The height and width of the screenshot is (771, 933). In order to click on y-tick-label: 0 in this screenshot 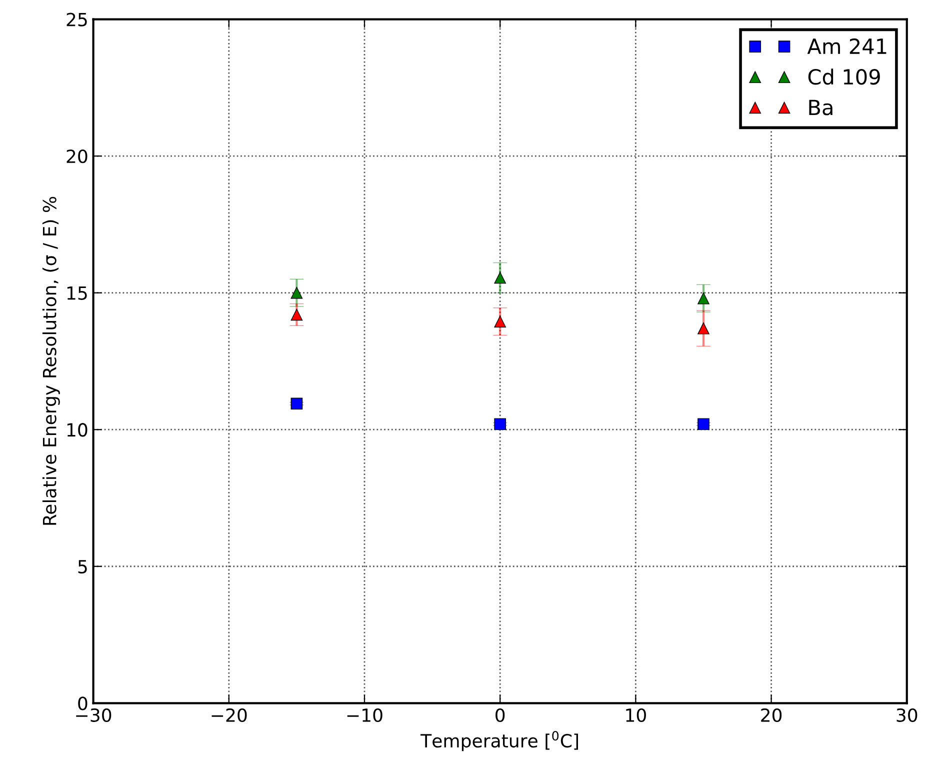, I will do `click(83, 703)`.